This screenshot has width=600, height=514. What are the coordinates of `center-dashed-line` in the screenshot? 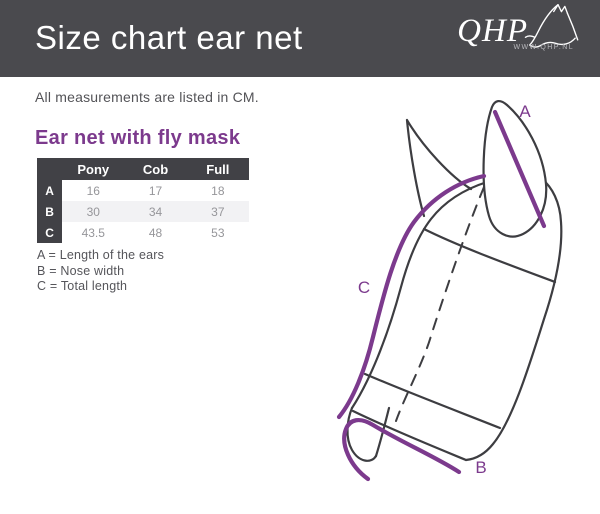 It's located at (440, 304).